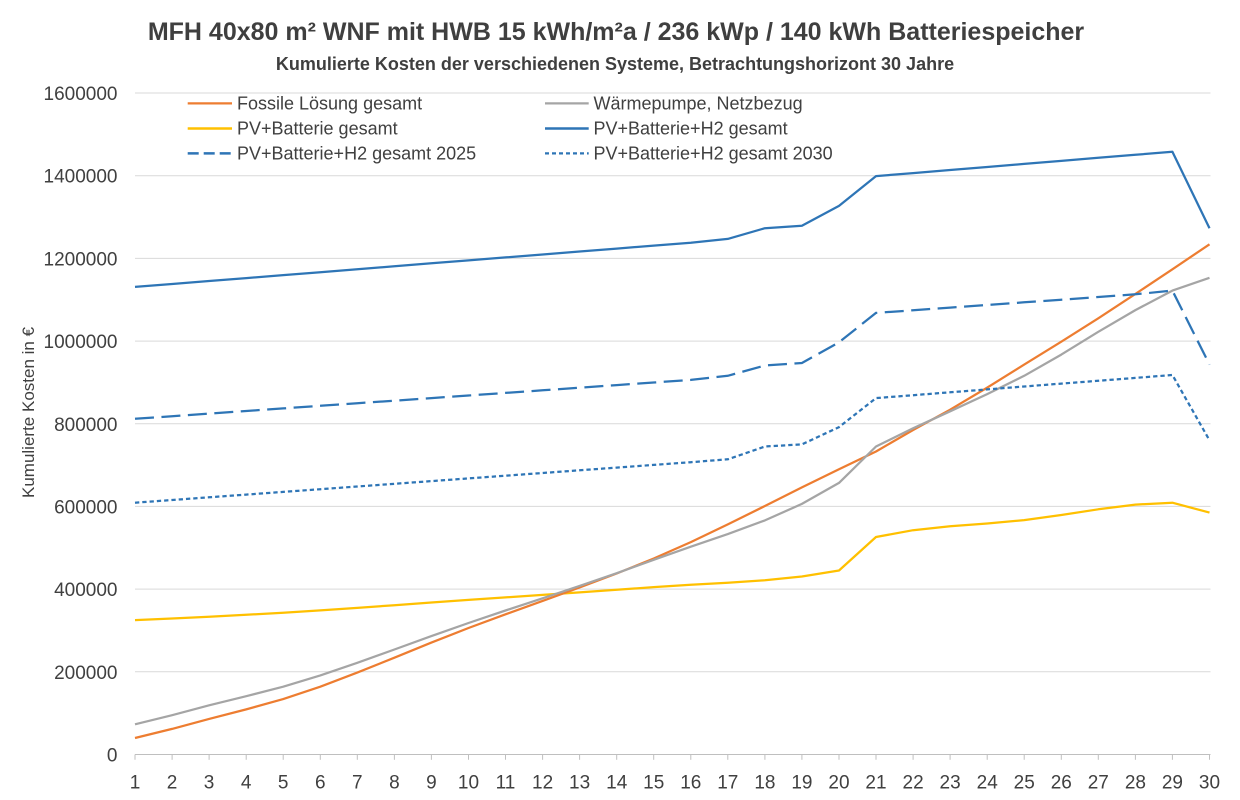  Describe the element at coordinates (1135, 783) in the screenshot. I see `svg-text: 28` at that location.